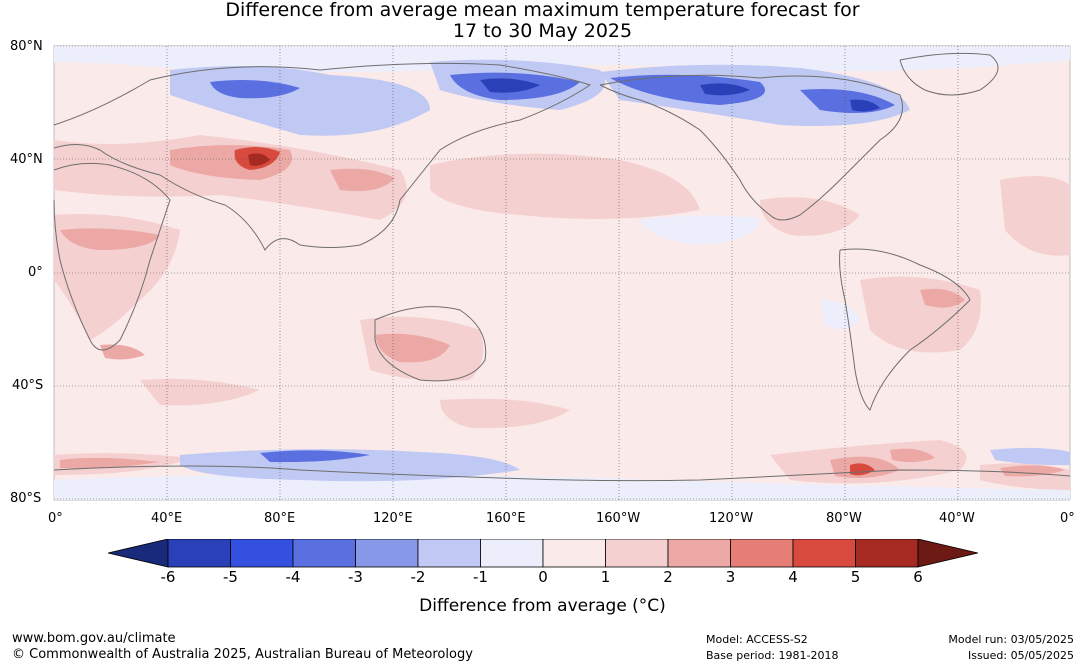  I want to click on coastline-south-america, so click(905, 329).